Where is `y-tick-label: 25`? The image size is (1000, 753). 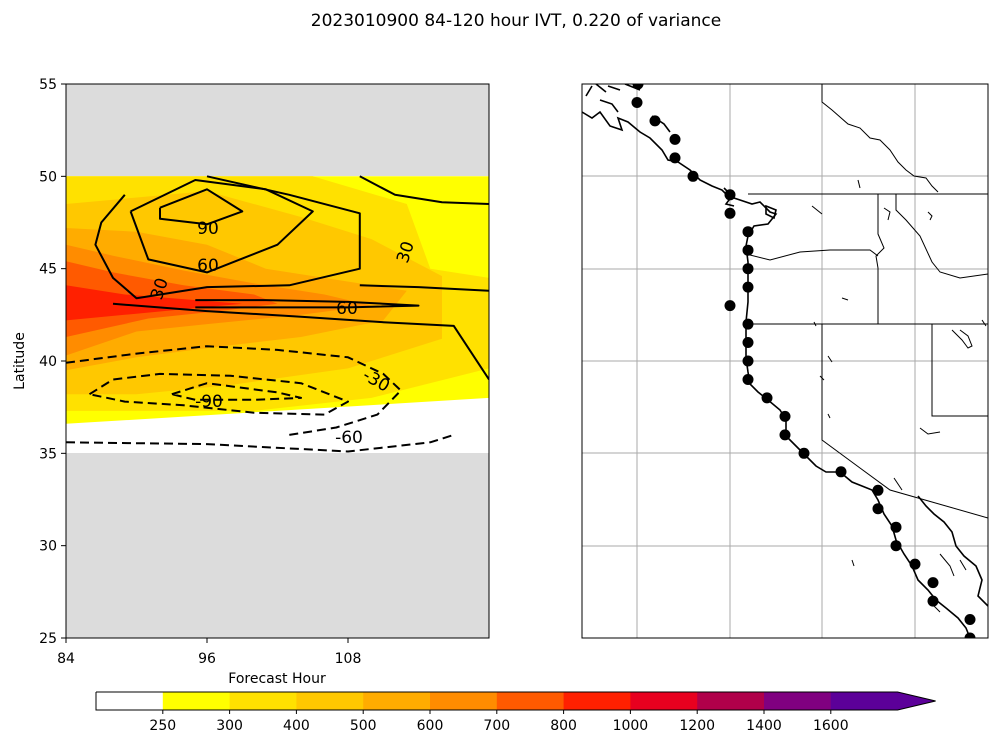 y-tick-label: 25 is located at coordinates (48, 639).